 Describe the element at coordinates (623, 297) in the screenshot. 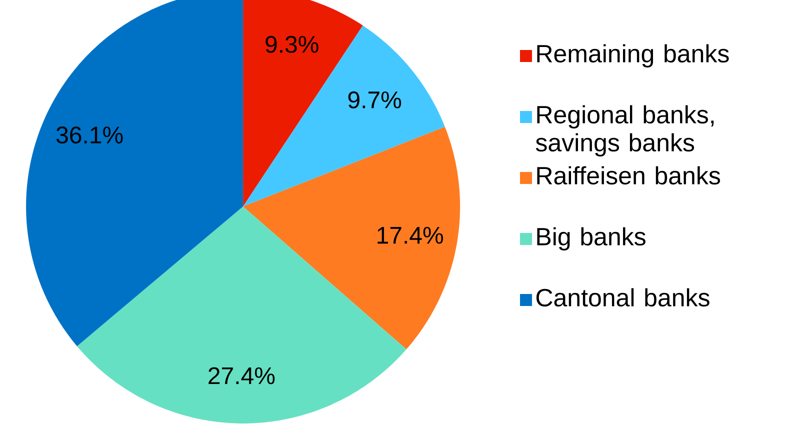

I see `legend-label: Cantonal banks` at that location.